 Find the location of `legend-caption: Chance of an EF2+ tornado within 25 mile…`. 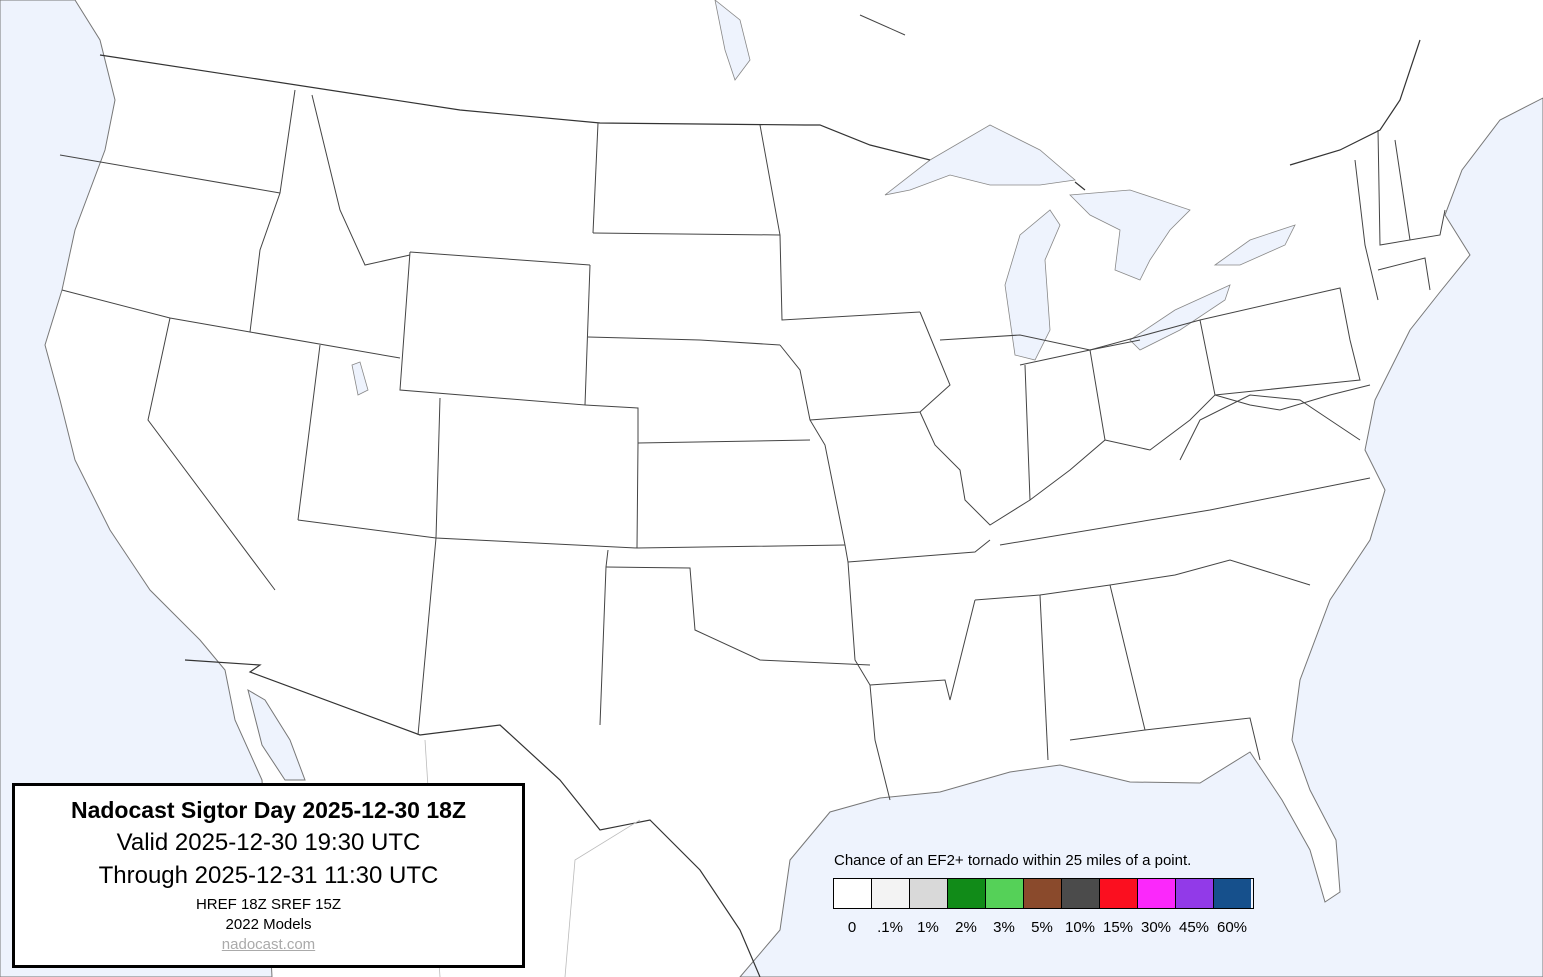

legend-caption: Chance of an EF2+ tornado within 25 mile… is located at coordinates (1013, 860).